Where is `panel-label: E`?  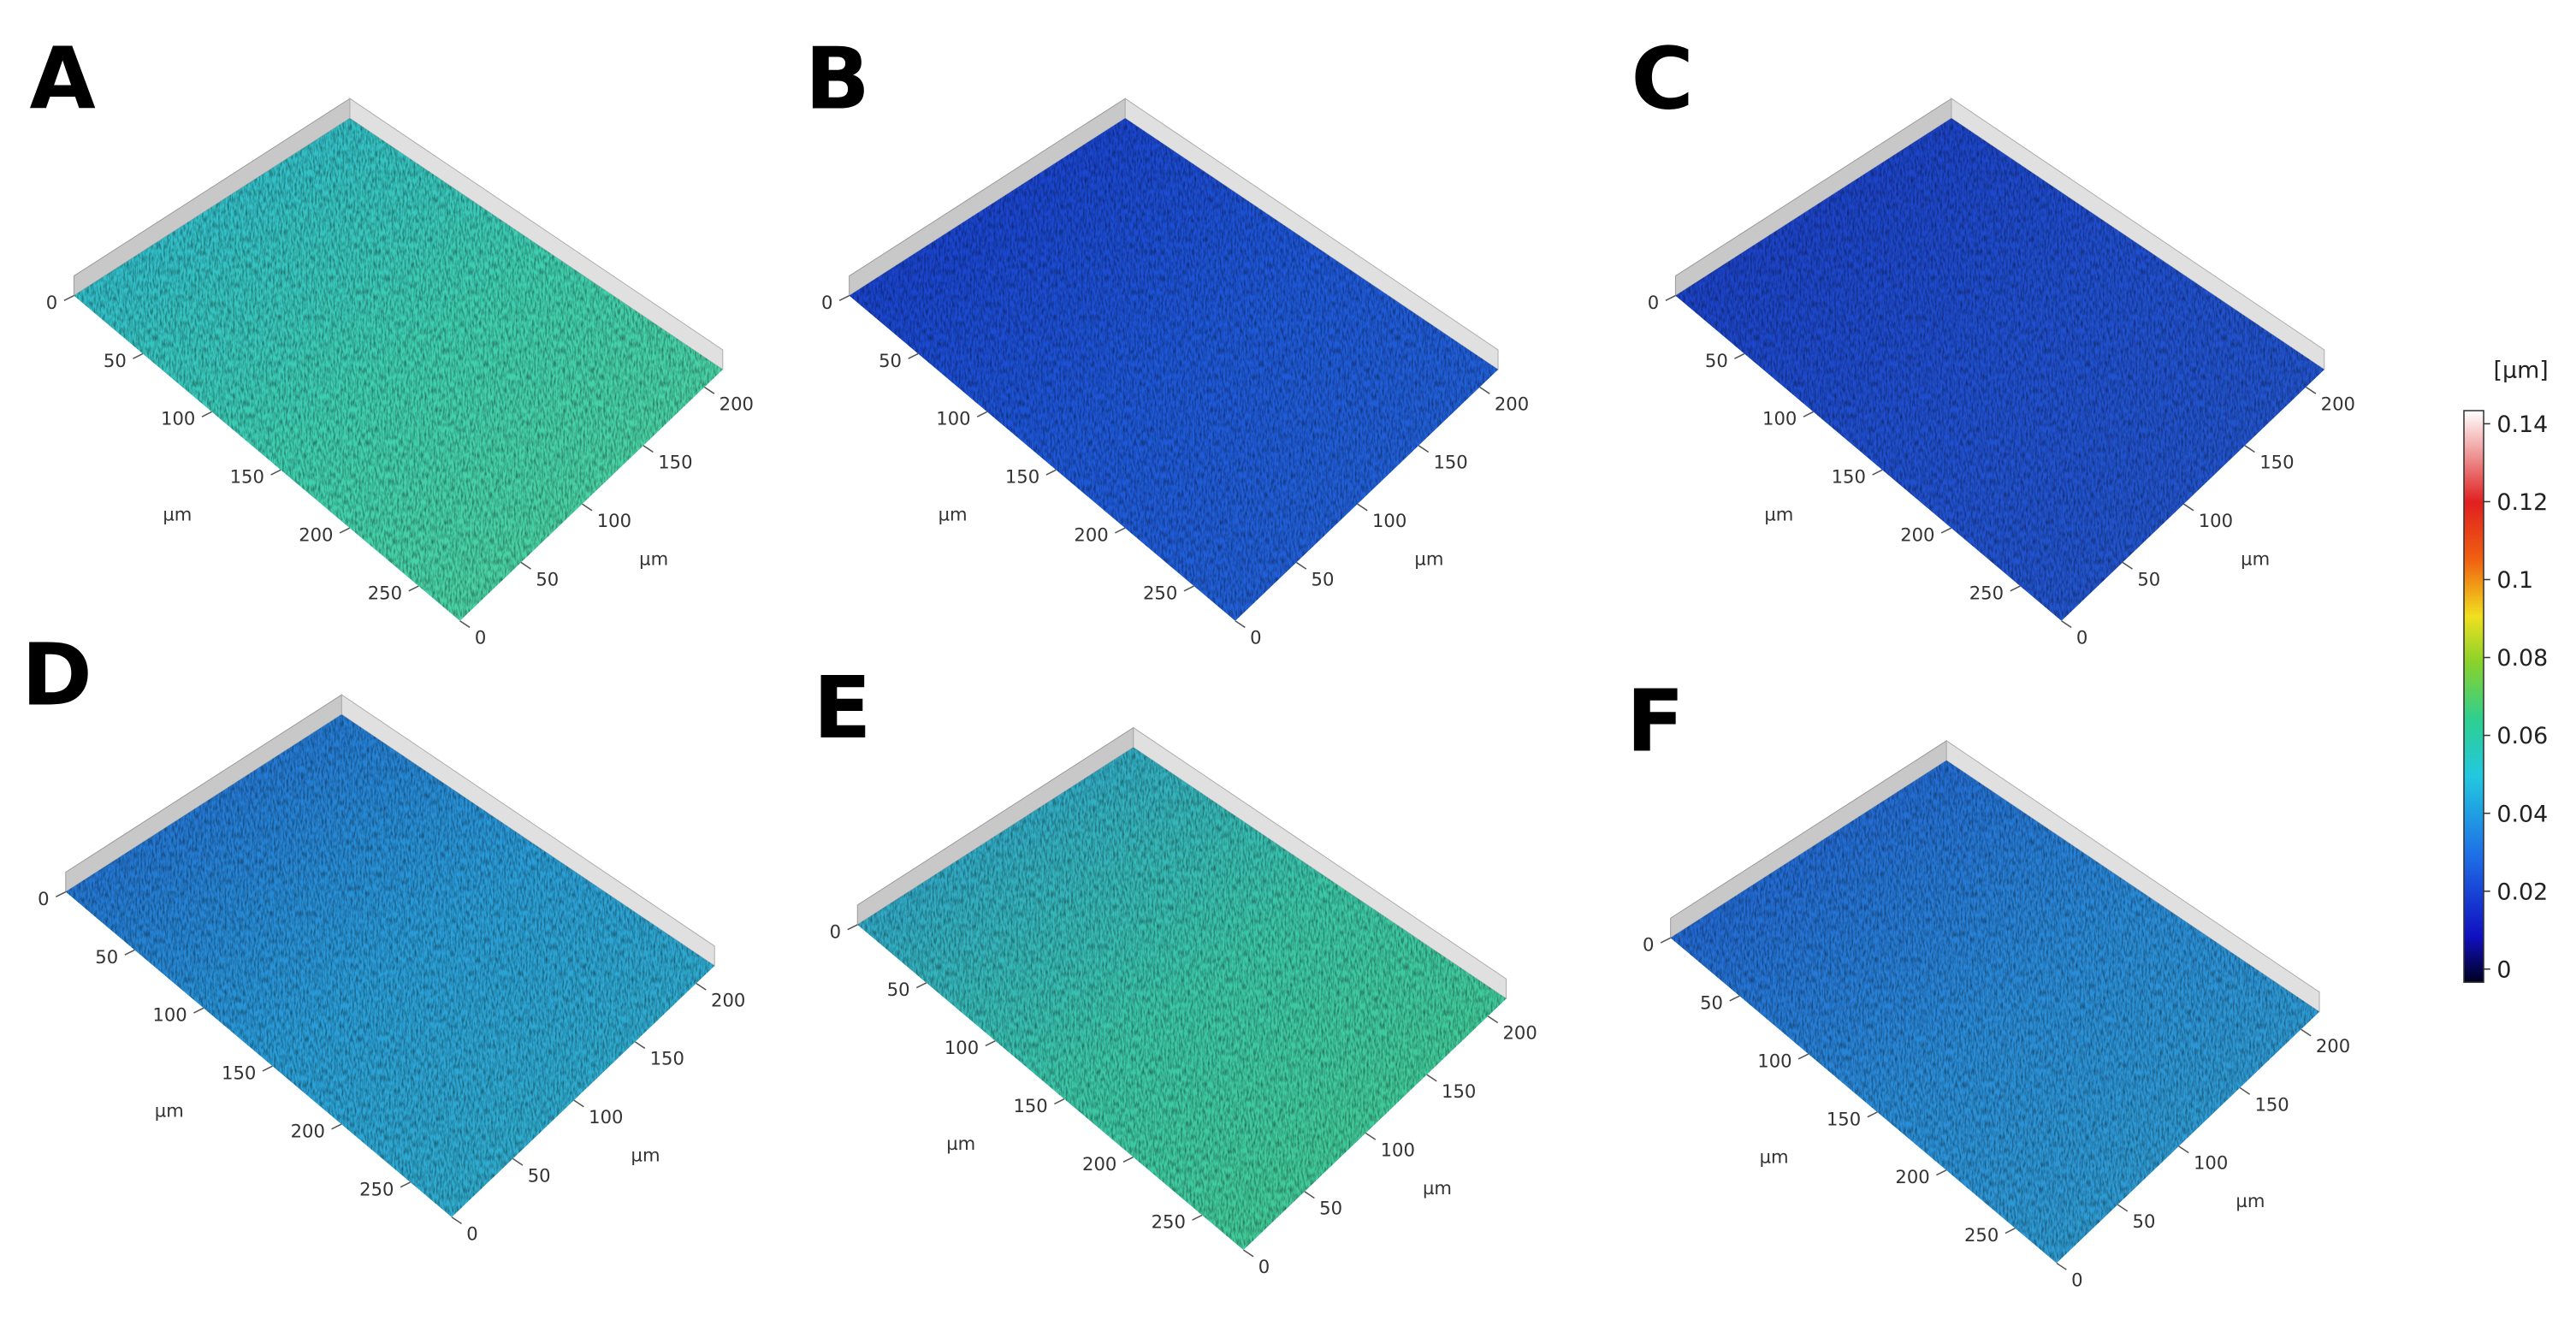 panel-label: E is located at coordinates (842, 708).